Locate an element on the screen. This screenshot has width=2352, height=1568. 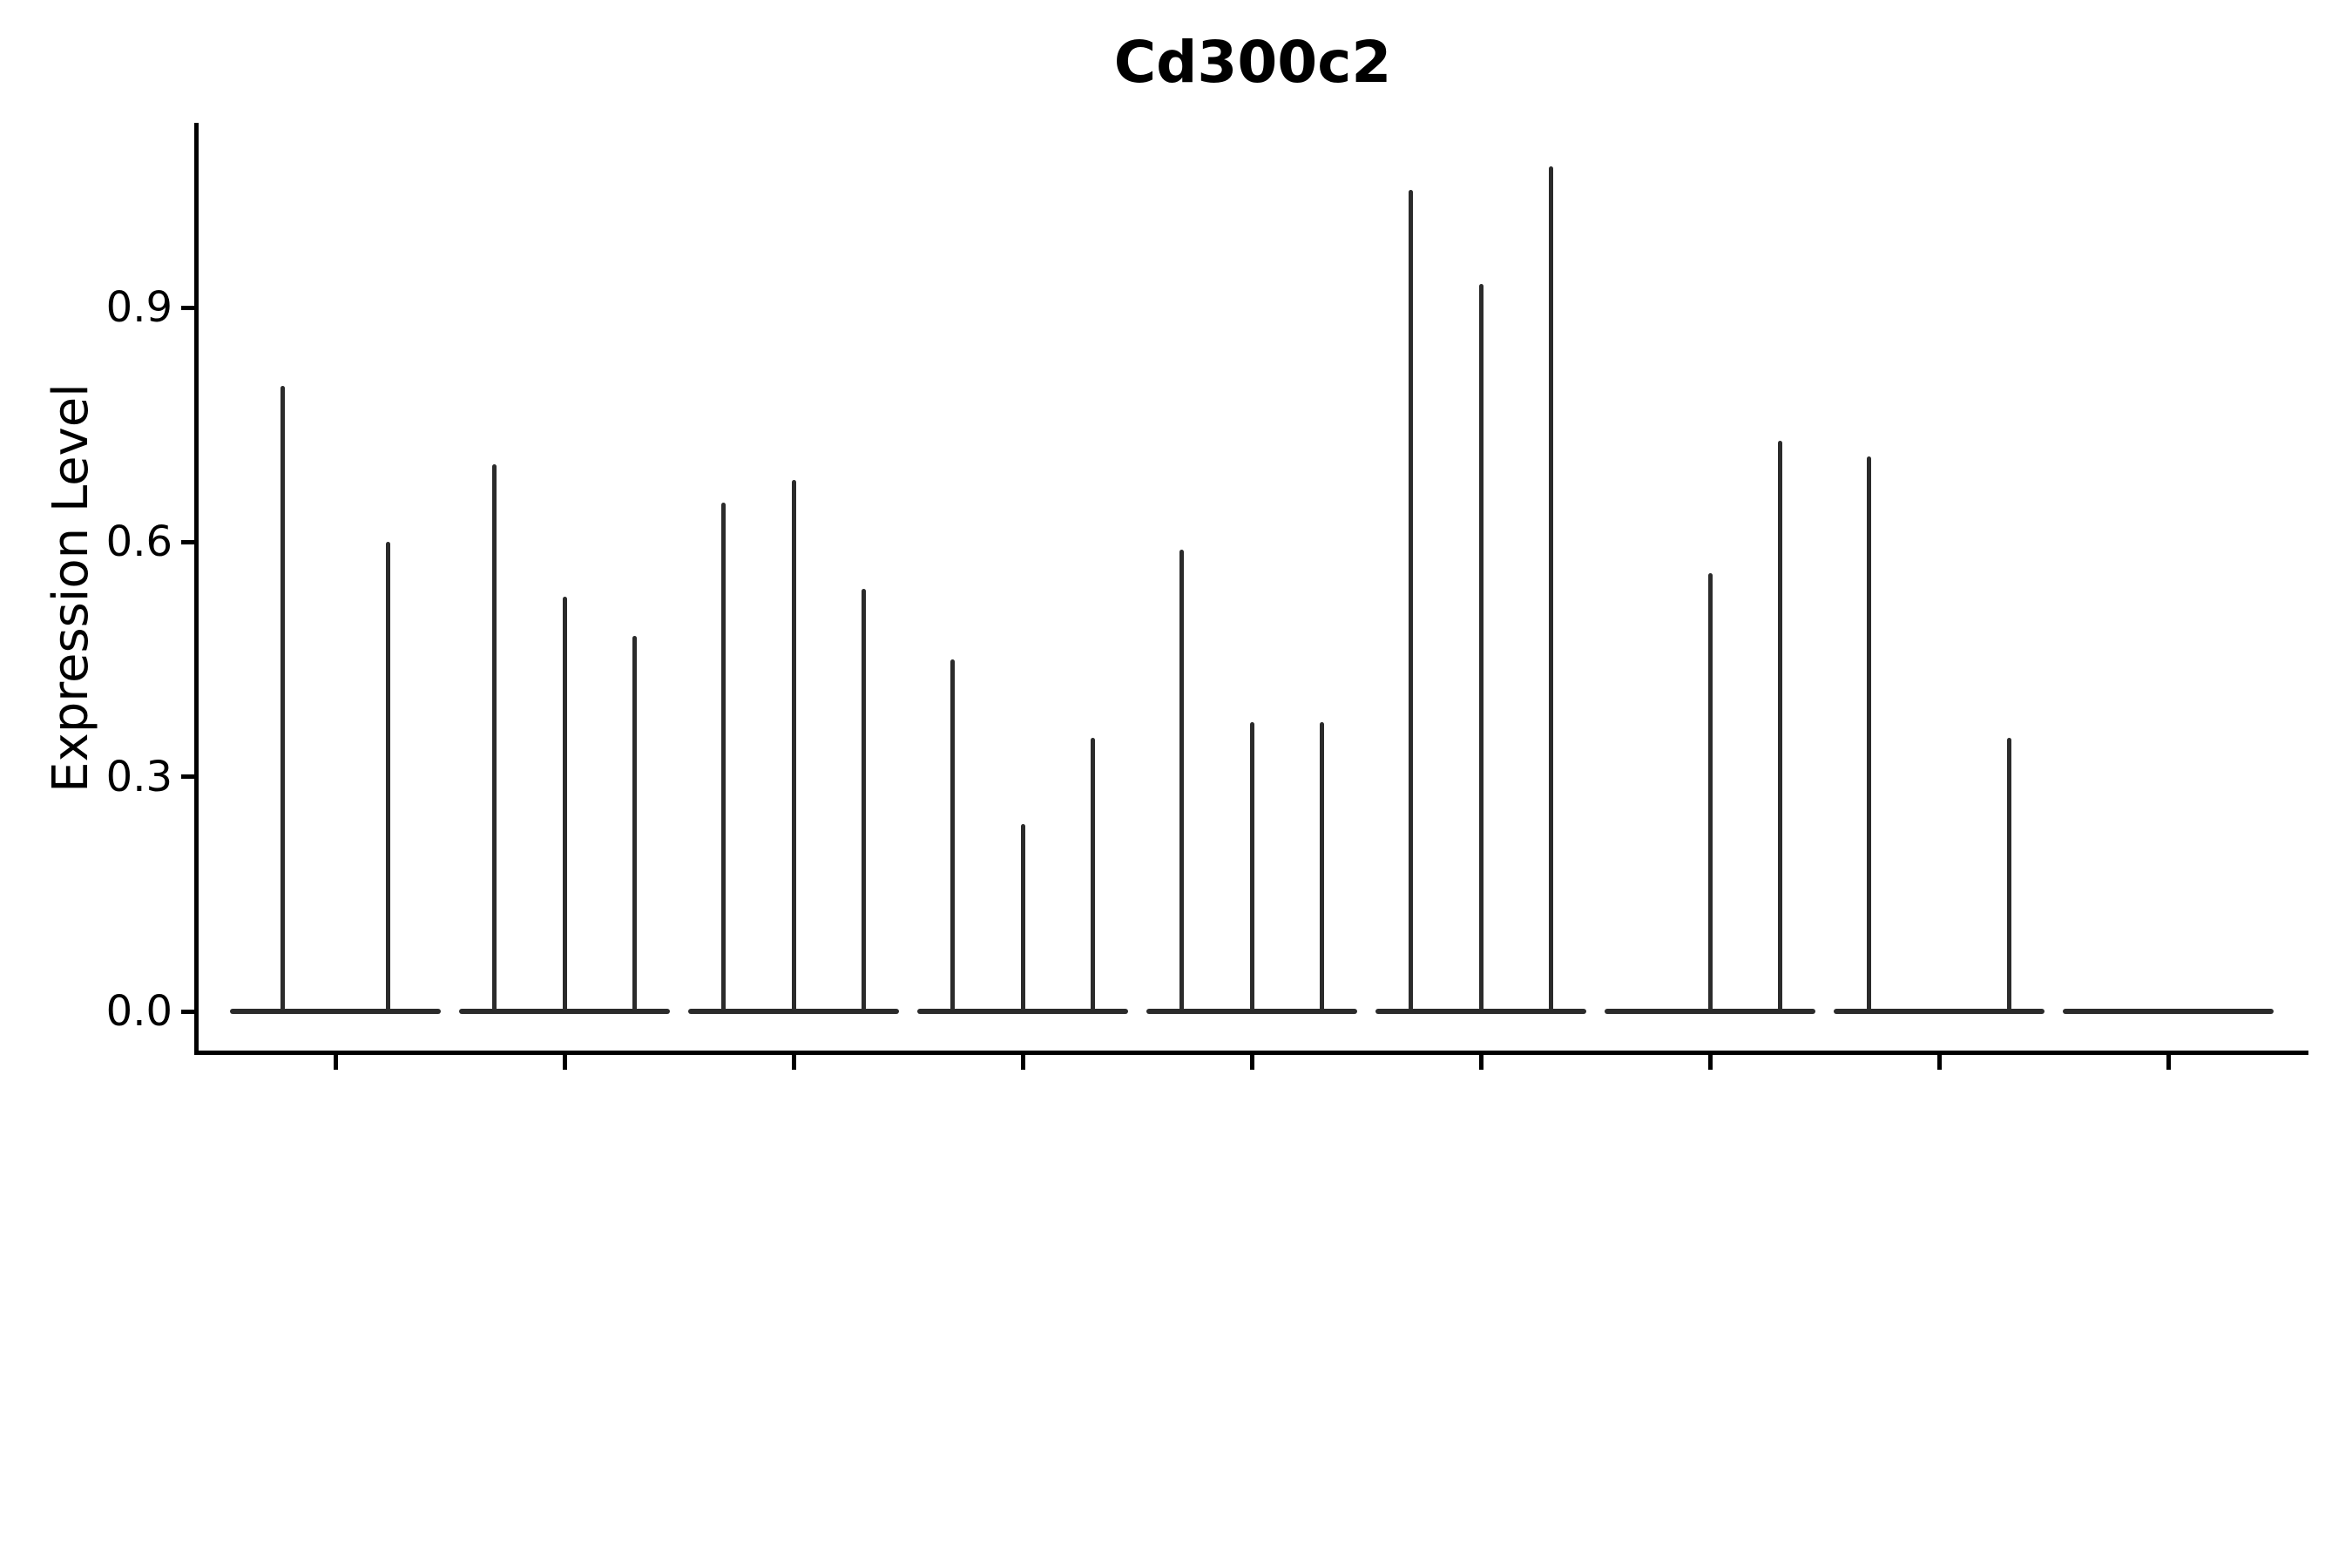
chart-title: Cd300c2 is located at coordinates (1252, 62).